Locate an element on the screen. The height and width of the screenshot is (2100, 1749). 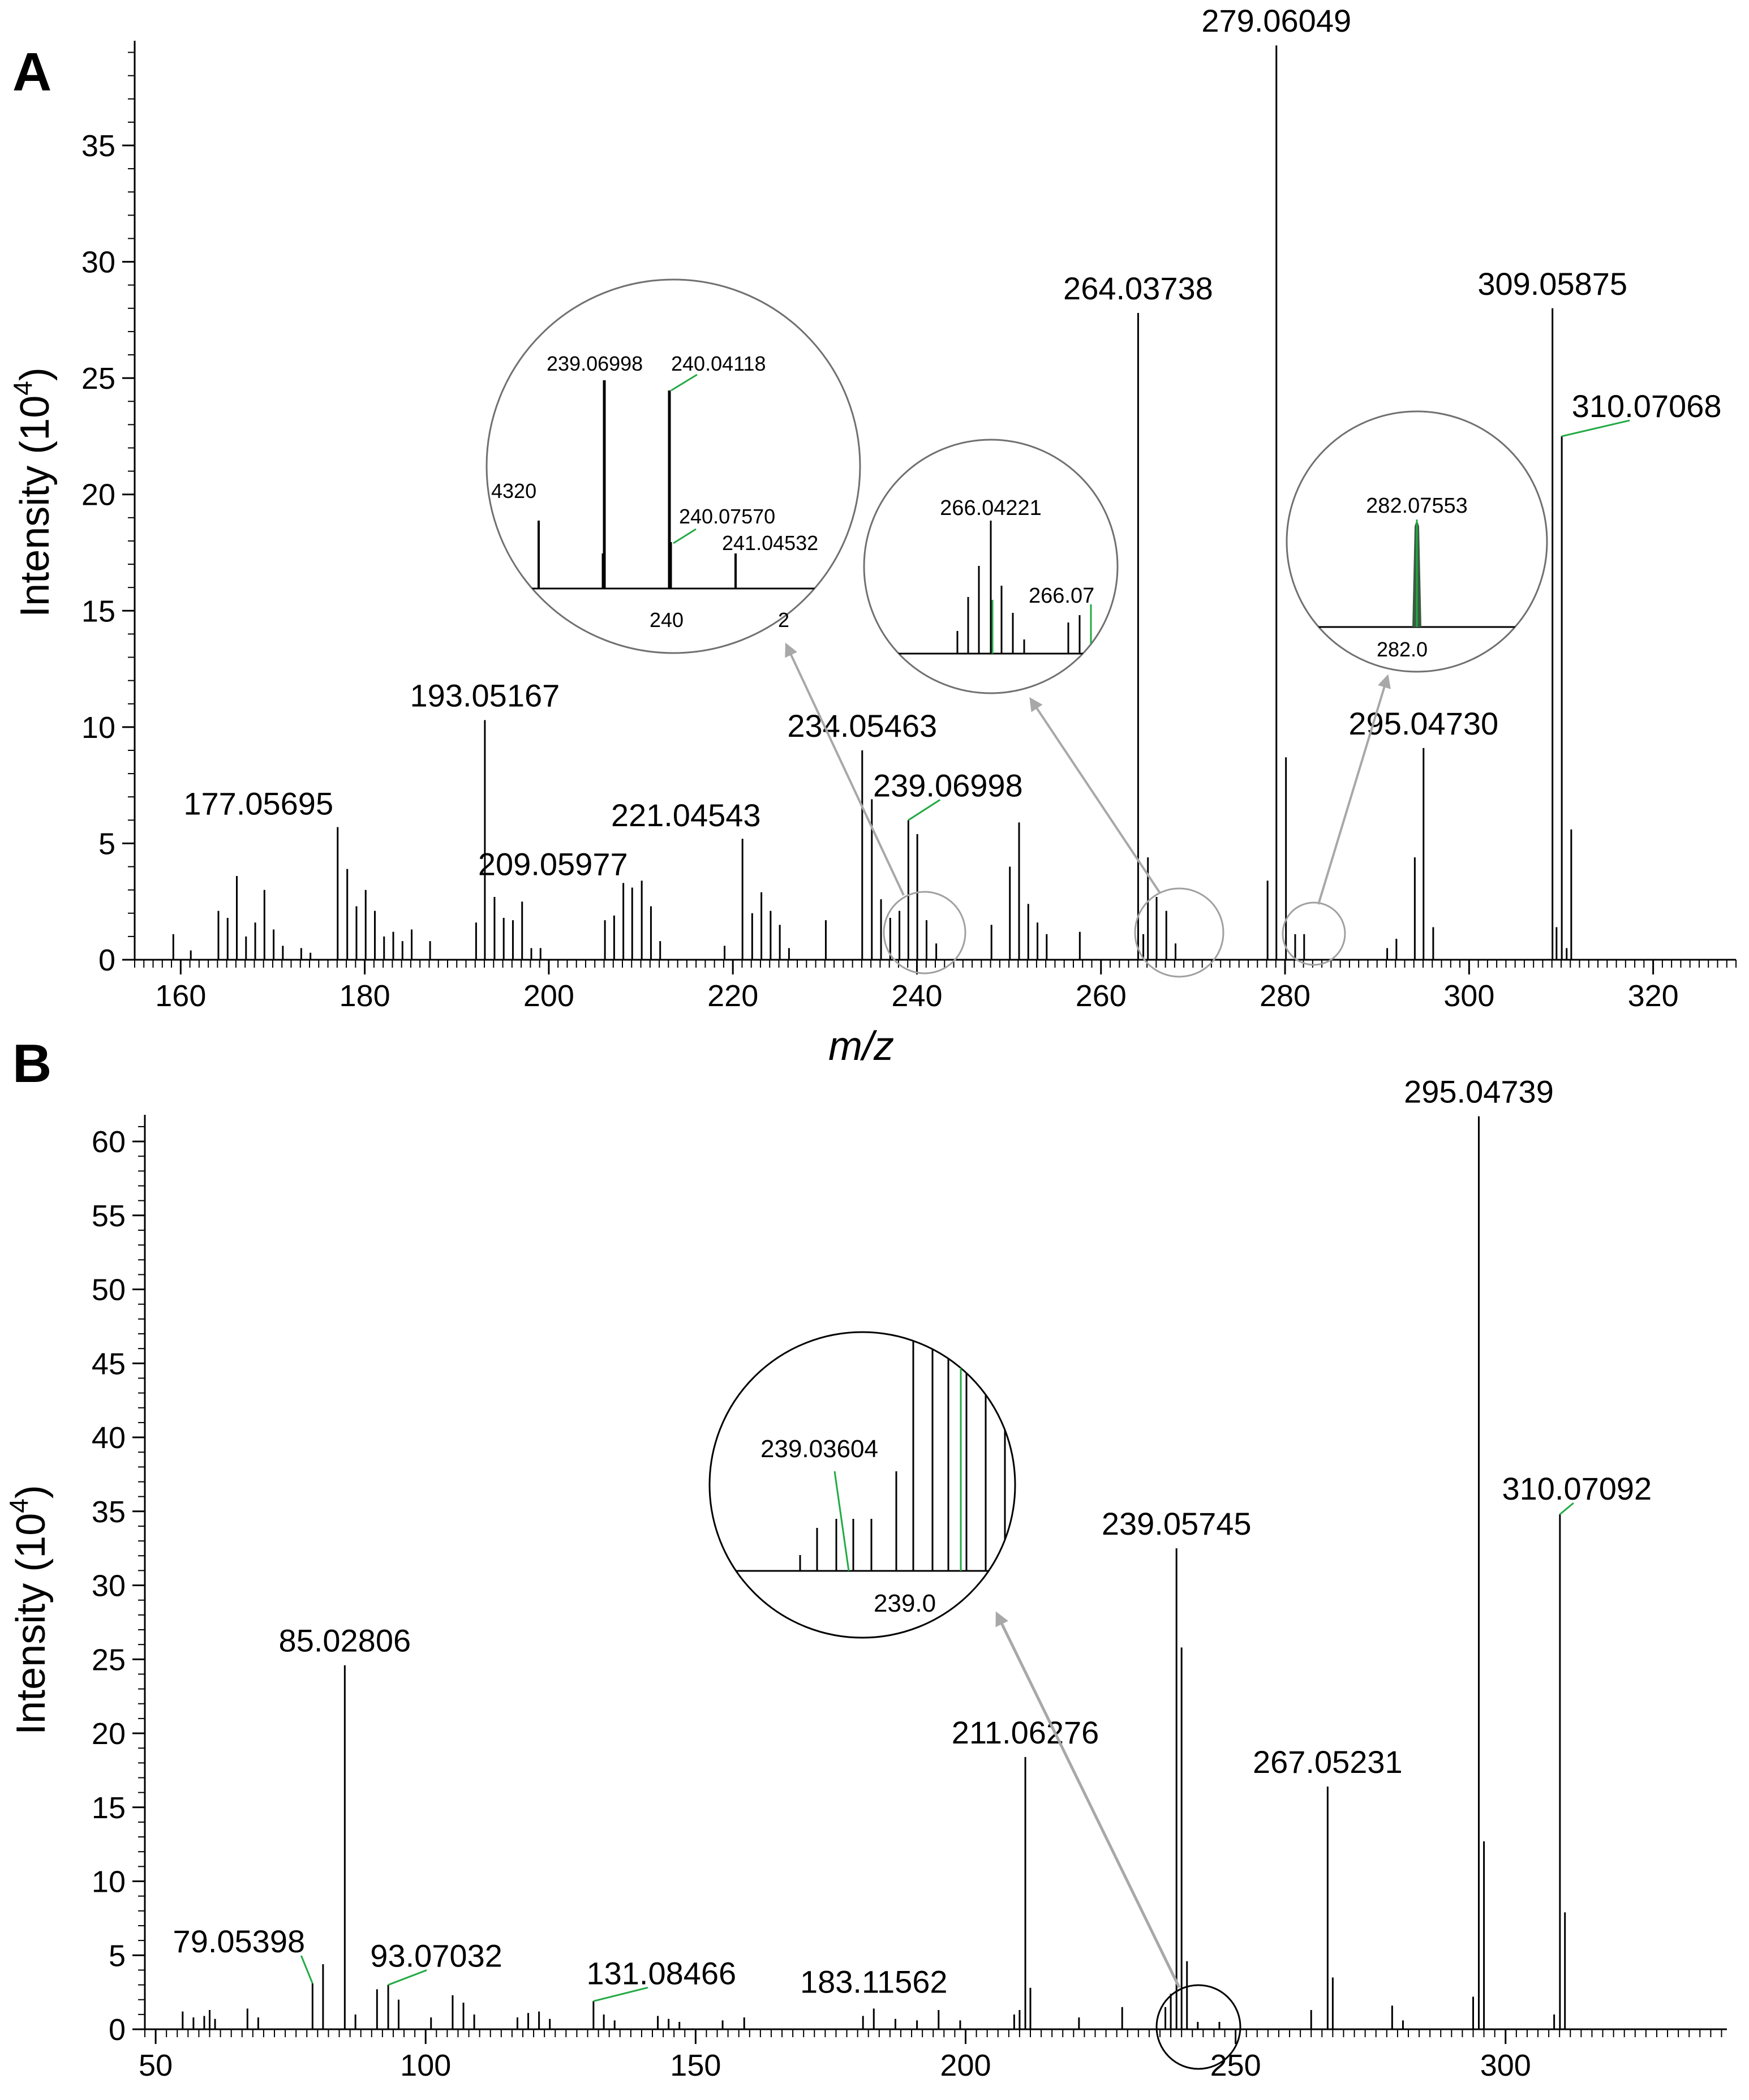
b-y-tick-label: 35 is located at coordinates (109, 1512).